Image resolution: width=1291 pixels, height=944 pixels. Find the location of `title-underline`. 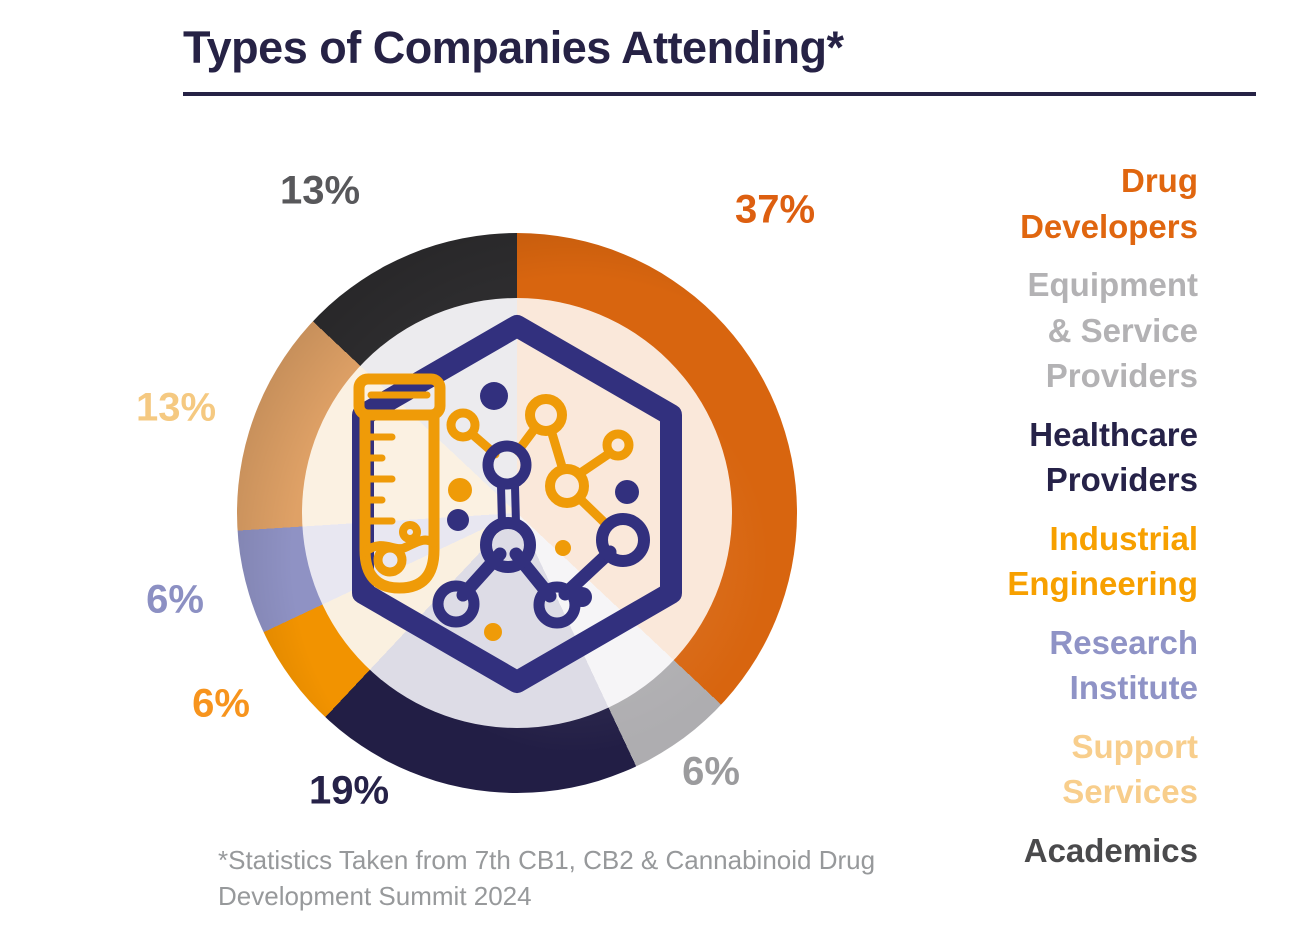

title-underline is located at coordinates (719, 94).